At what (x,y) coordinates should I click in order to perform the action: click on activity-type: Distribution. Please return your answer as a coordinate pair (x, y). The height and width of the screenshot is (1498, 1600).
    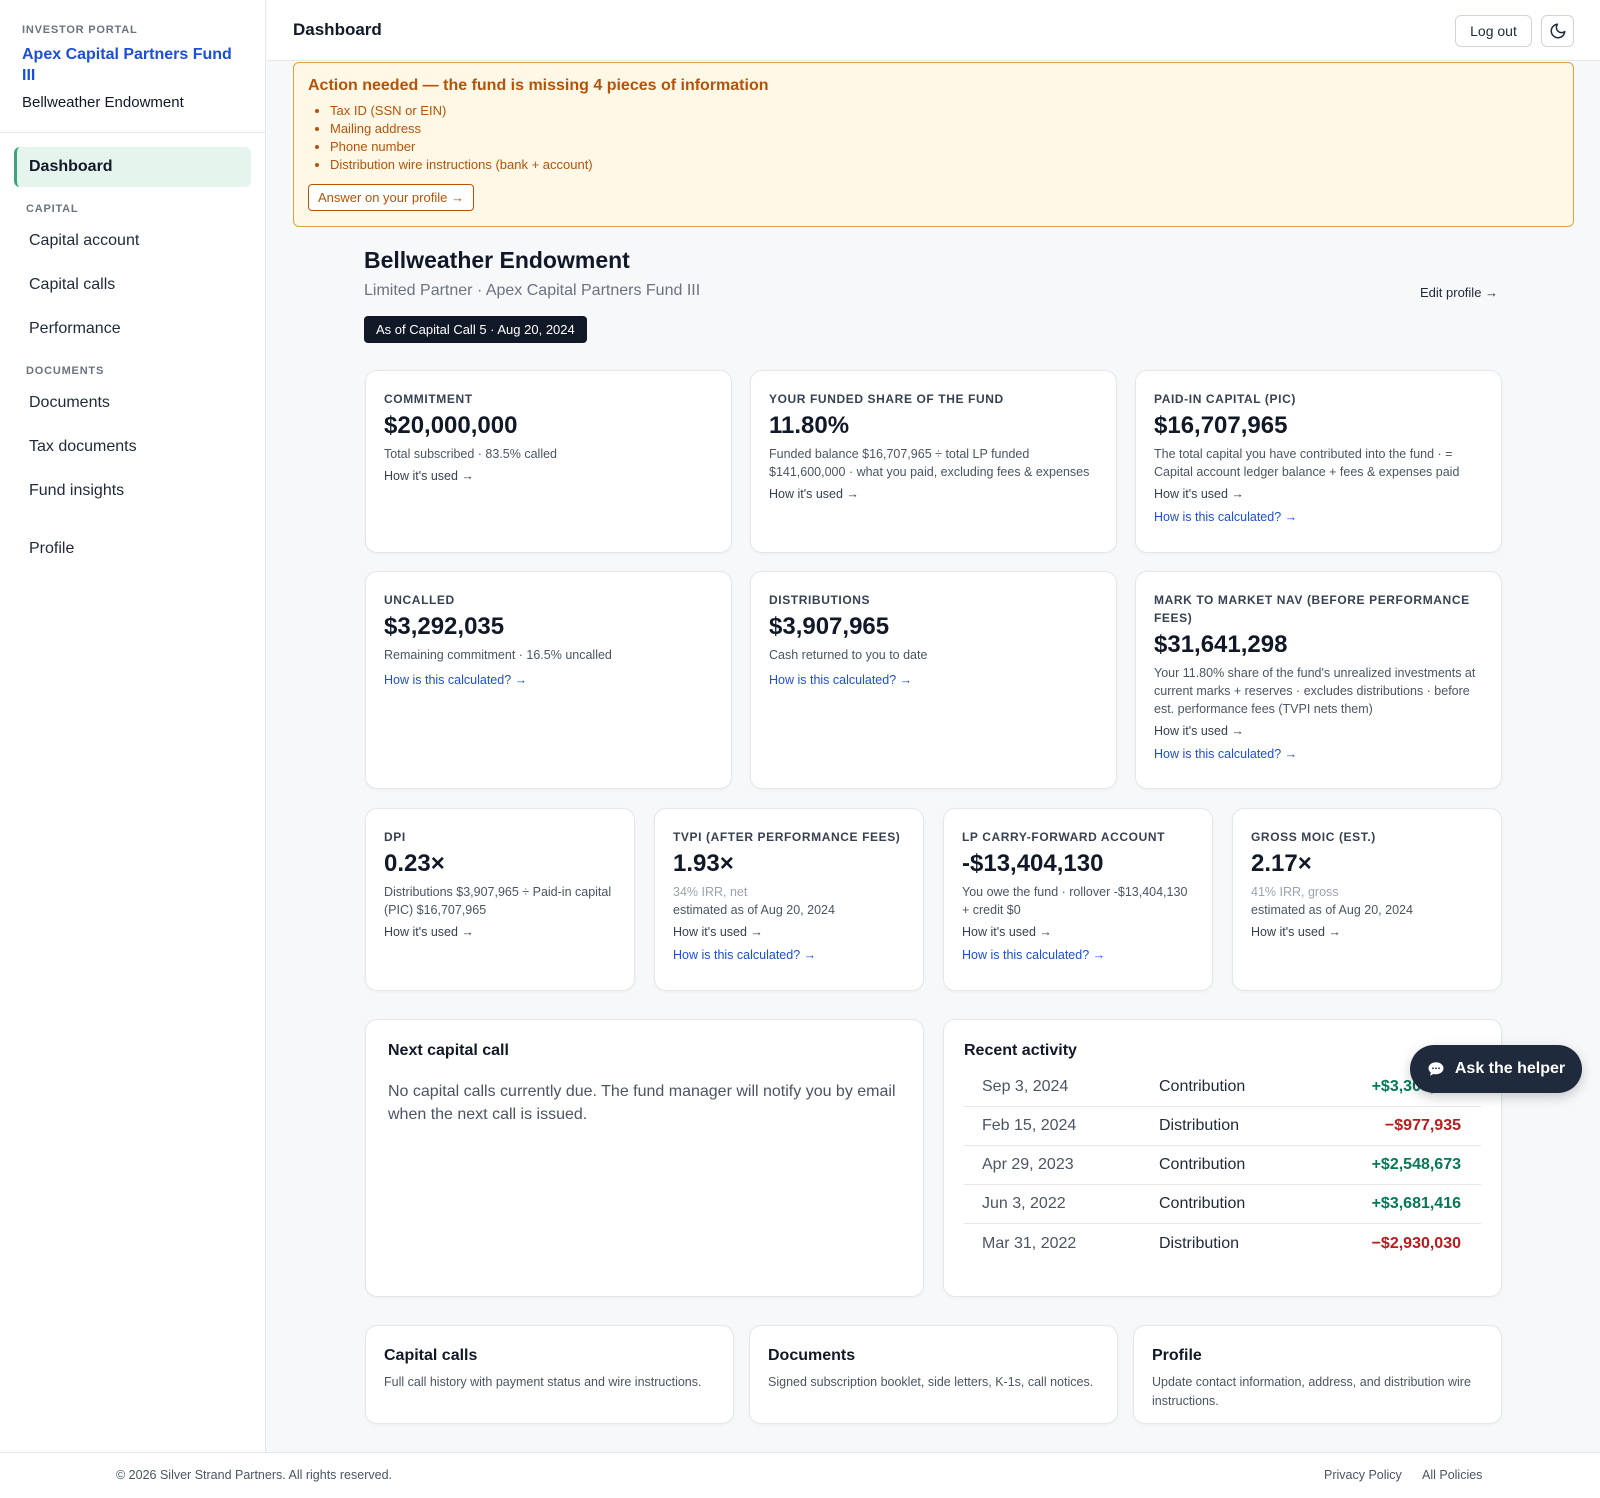
    Looking at the image, I should click on (1199, 1125).